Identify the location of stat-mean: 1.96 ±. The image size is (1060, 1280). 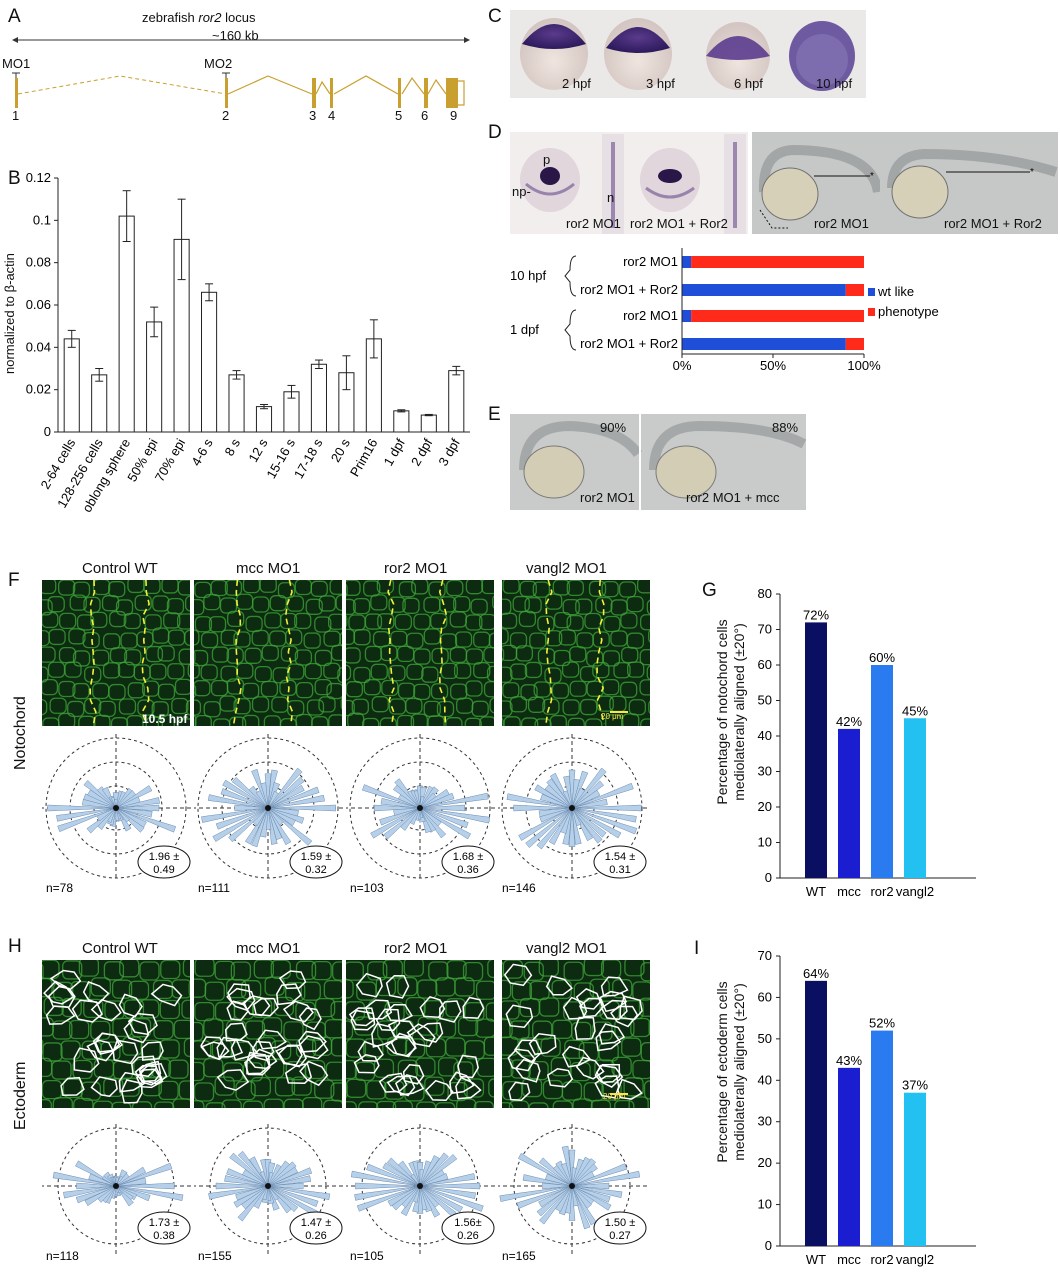
(164, 857).